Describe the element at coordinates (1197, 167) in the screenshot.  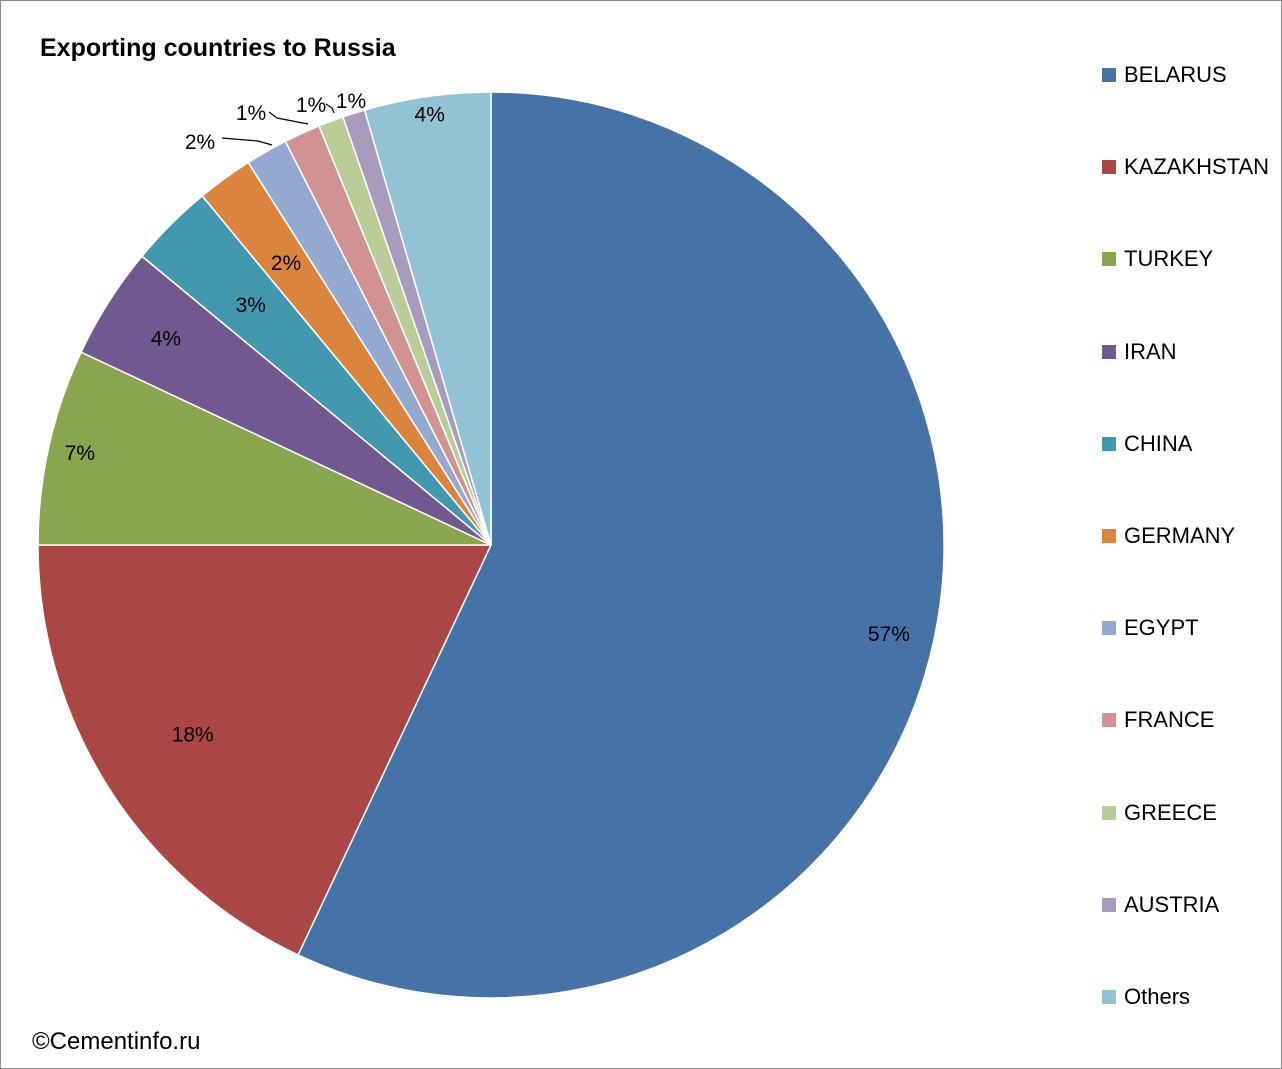
I see `legend-label-kazakhstan: KAZAKHSTAN` at that location.